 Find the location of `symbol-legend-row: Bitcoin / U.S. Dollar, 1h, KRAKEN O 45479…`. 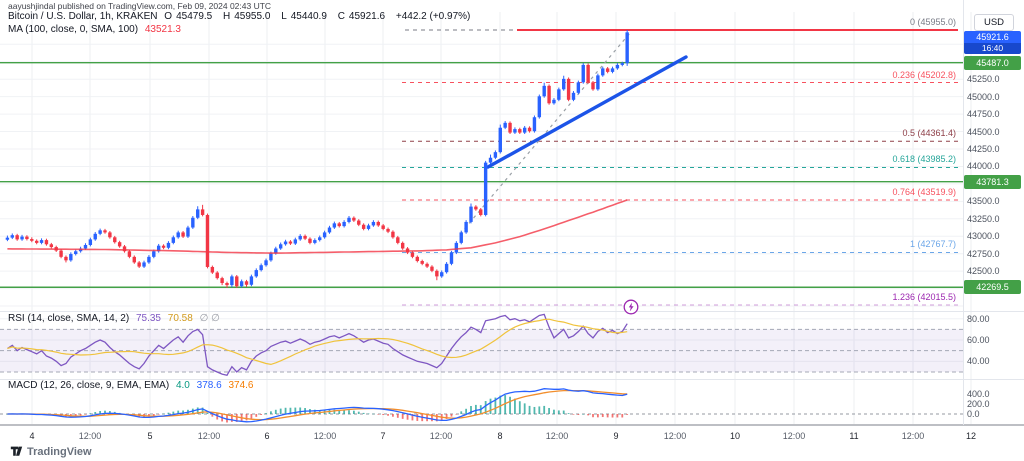

symbol-legend-row: Bitcoin / U.S. Dollar, 1h, KRAKEN O 45479… is located at coordinates (241, 17).